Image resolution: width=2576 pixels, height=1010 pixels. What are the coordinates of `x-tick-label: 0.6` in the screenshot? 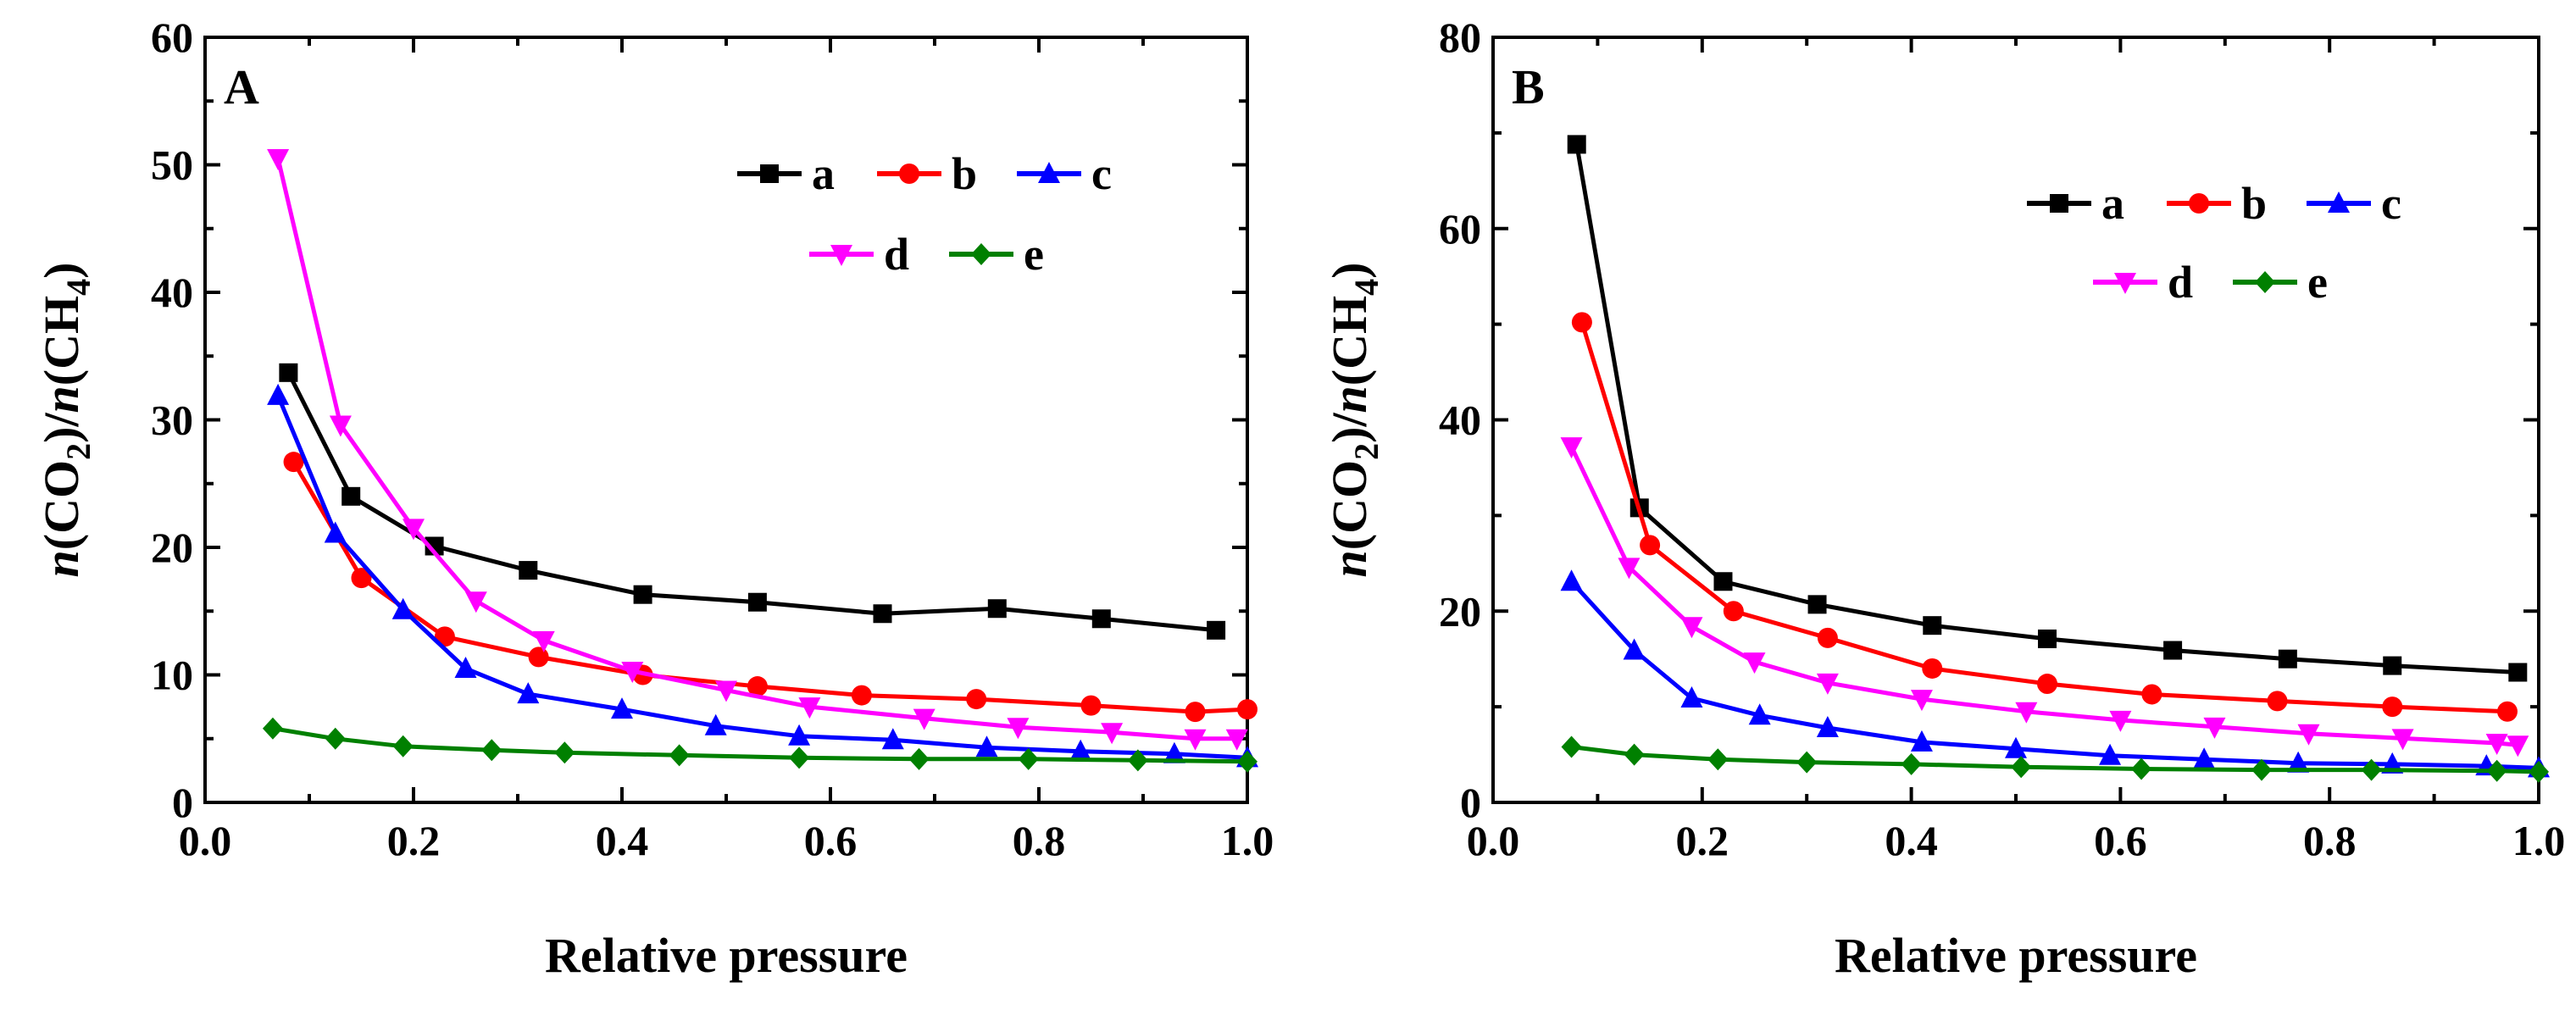 It's located at (2120, 840).